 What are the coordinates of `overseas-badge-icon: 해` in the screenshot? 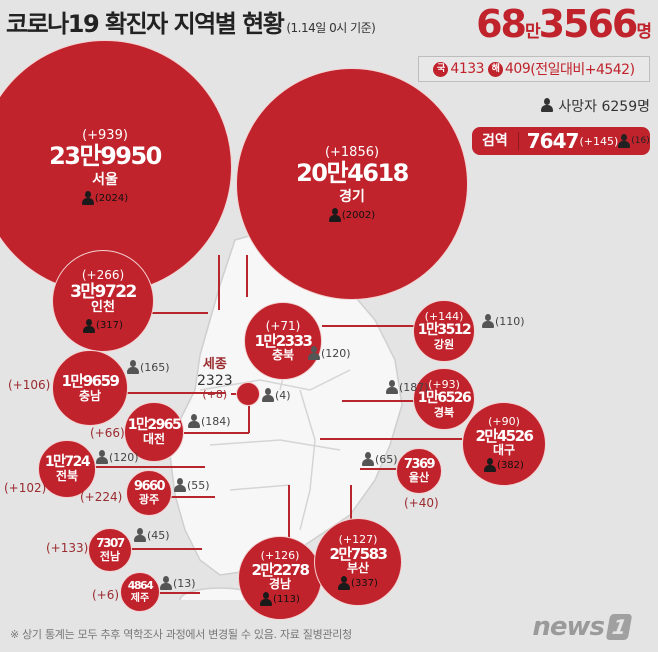 It's located at (496, 69).